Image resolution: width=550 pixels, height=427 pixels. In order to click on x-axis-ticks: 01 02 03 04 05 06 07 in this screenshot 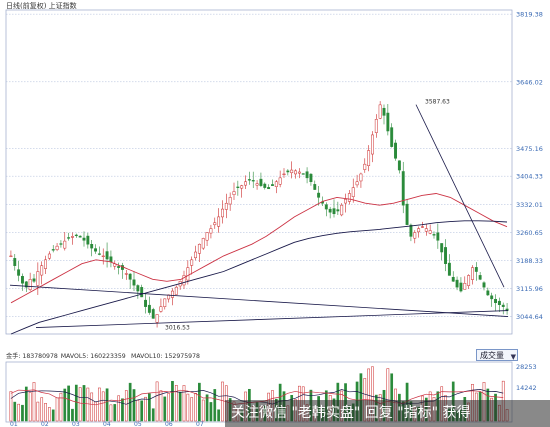, I will do `click(107, 424)`.